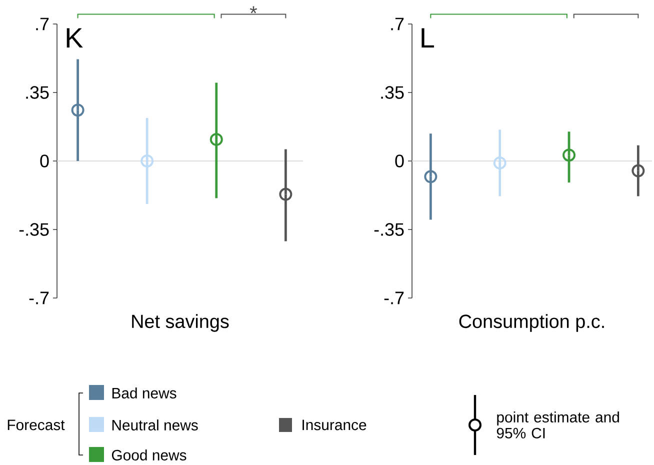 This screenshot has width=654, height=465. Describe the element at coordinates (155, 425) in the screenshot. I see `legend-label: Neutral news` at that location.